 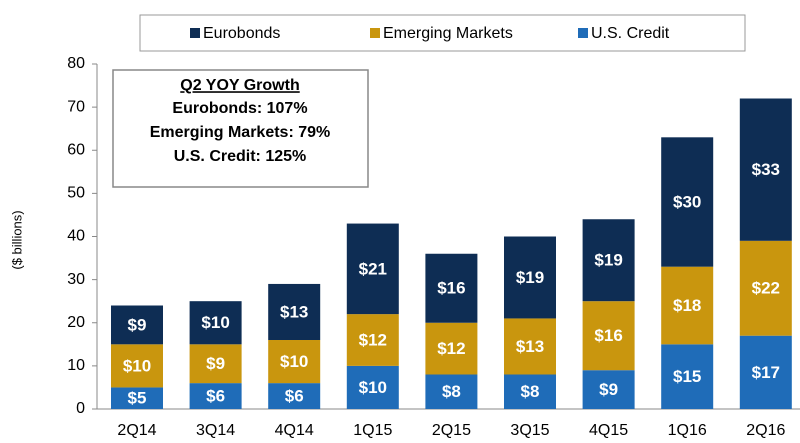 I want to click on y-tick-label: 0, so click(x=80, y=408).